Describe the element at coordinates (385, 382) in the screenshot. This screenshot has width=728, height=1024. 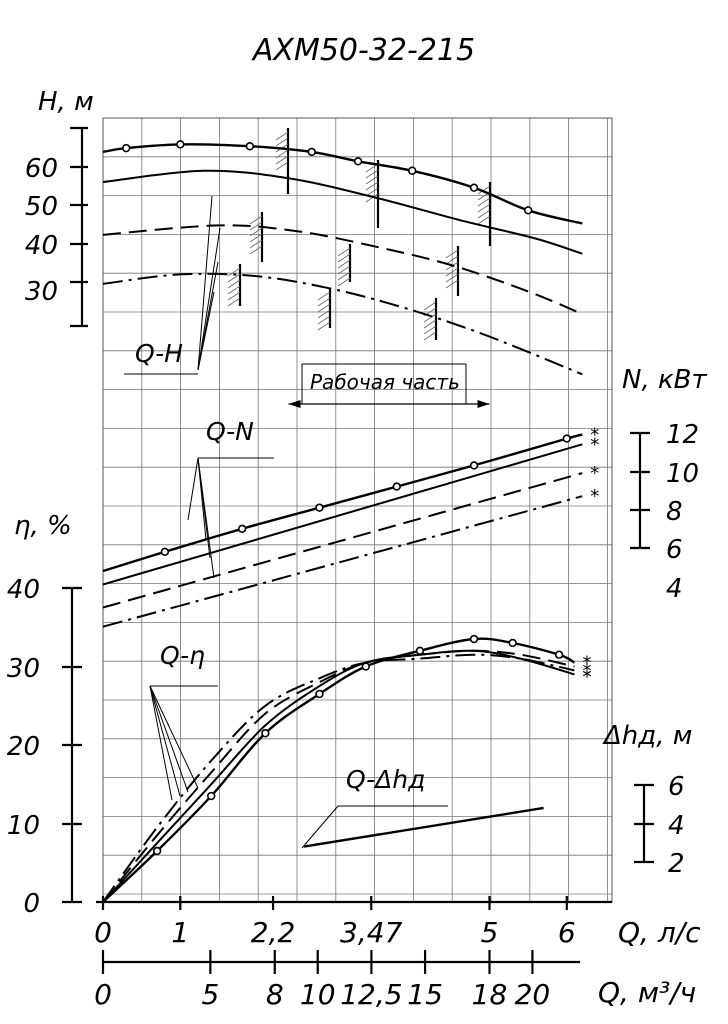
I see `working-range-label: Рабочая часть` at that location.